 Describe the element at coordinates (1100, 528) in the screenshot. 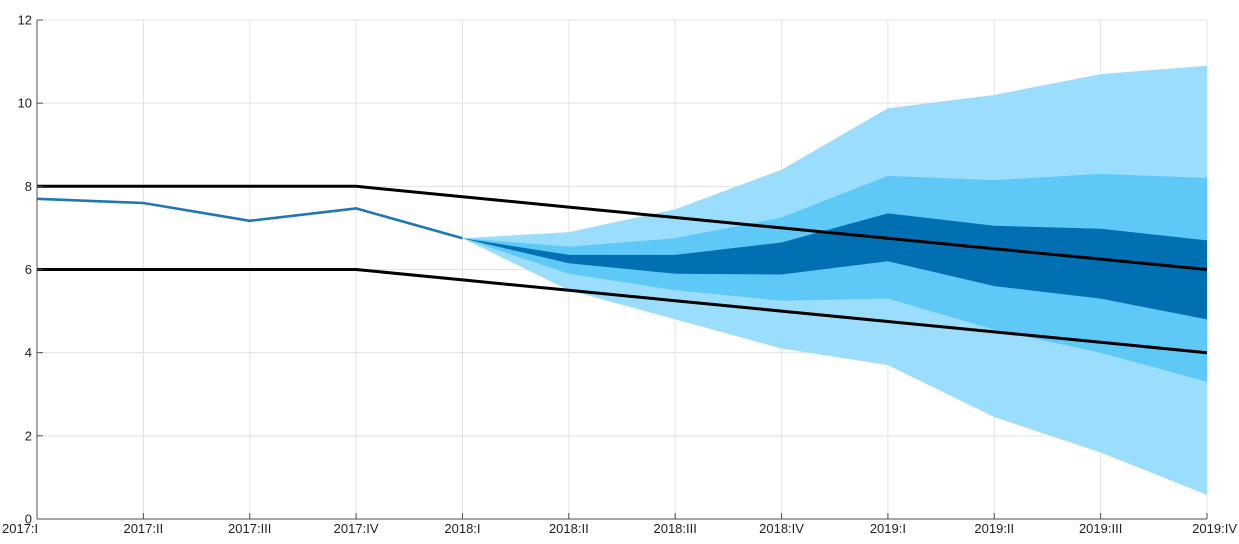

I see `x-tick-label: 2019:III` at that location.